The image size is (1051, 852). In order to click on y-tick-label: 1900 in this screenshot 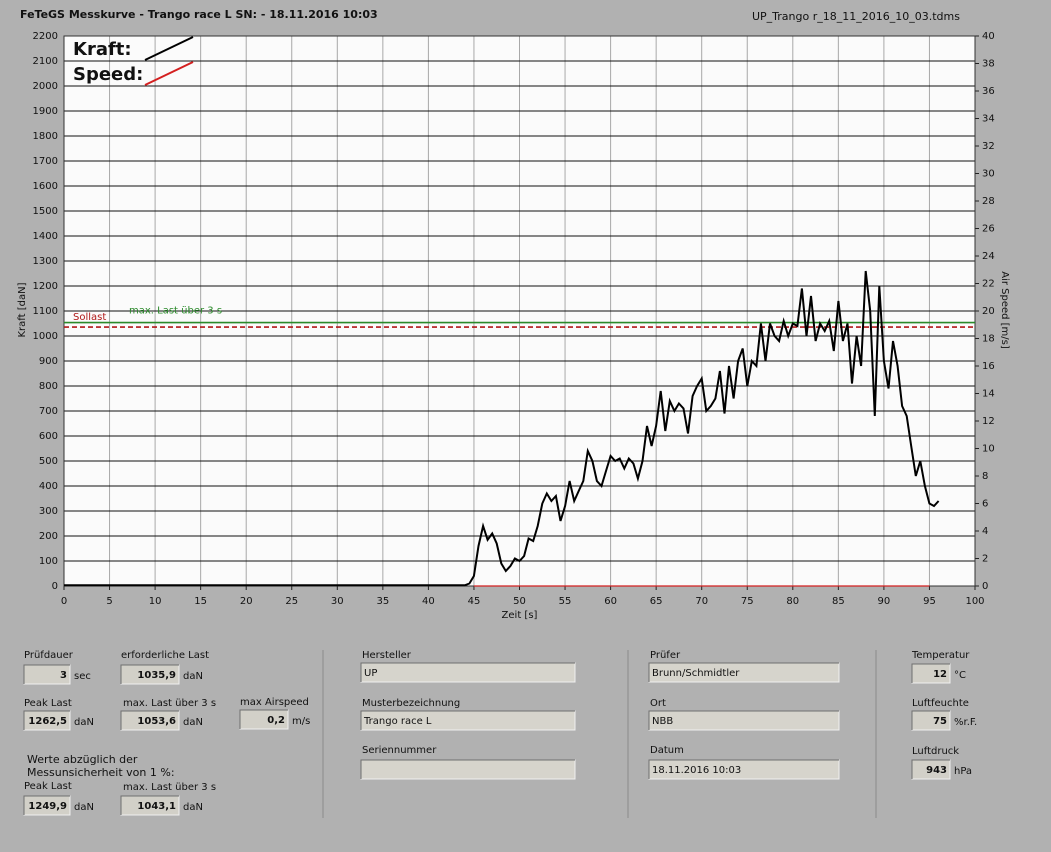, I will do `click(45, 111)`.